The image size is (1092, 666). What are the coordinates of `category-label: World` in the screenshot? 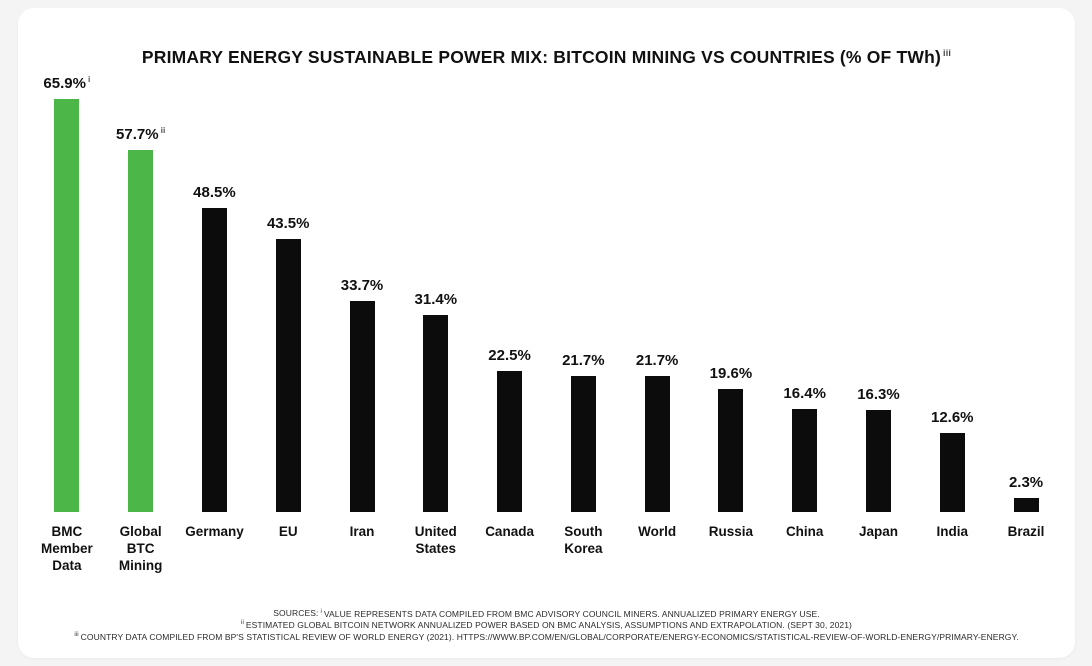 It's located at (657, 531).